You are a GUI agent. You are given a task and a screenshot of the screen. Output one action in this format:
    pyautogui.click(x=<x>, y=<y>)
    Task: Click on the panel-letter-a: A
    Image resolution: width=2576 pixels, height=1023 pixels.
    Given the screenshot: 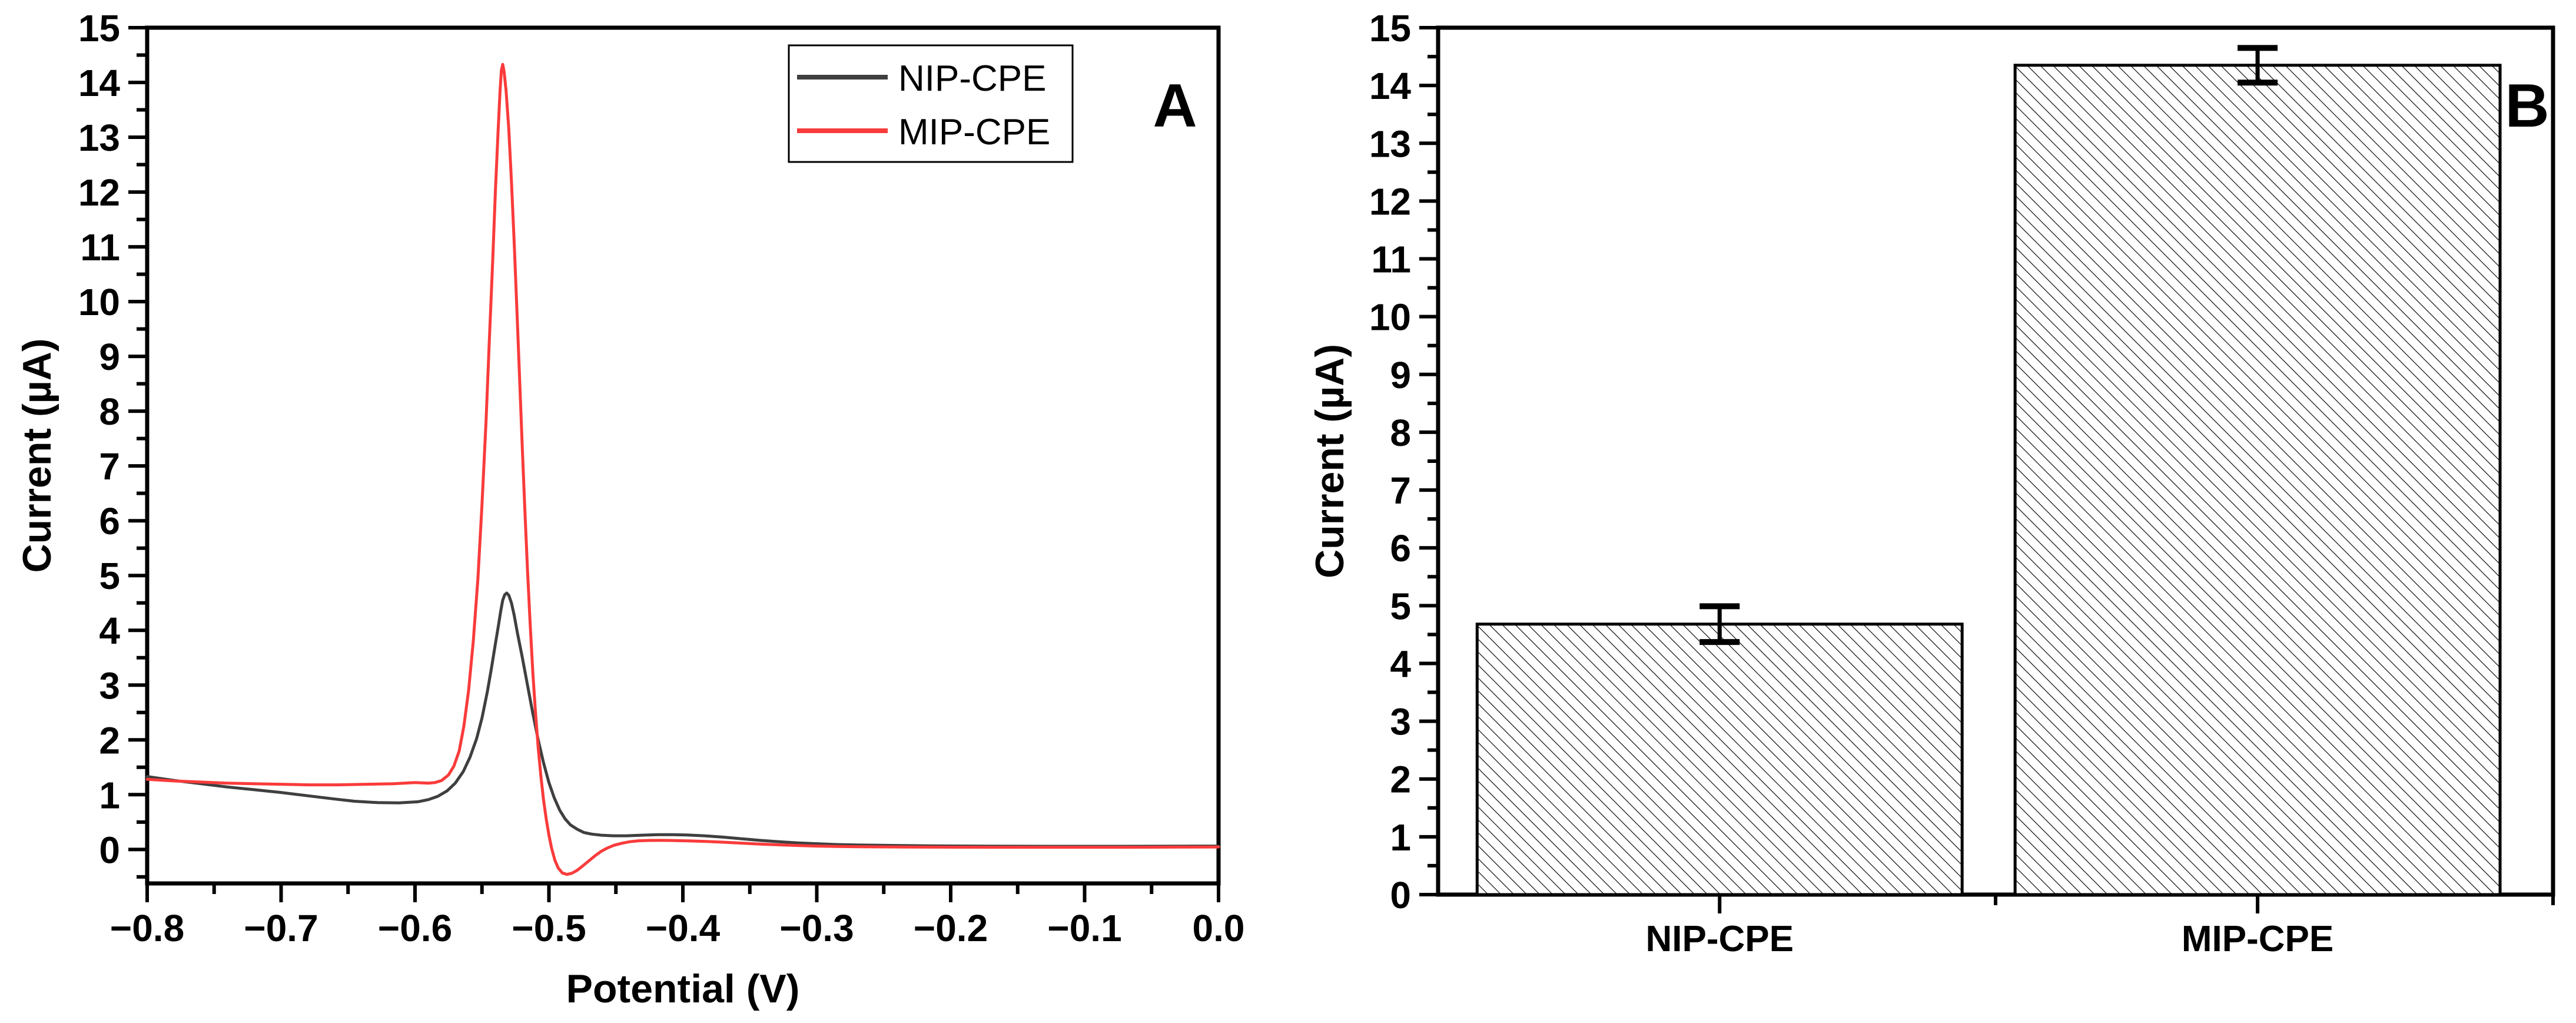 What is the action you would take?
    pyautogui.click(x=1175, y=106)
    